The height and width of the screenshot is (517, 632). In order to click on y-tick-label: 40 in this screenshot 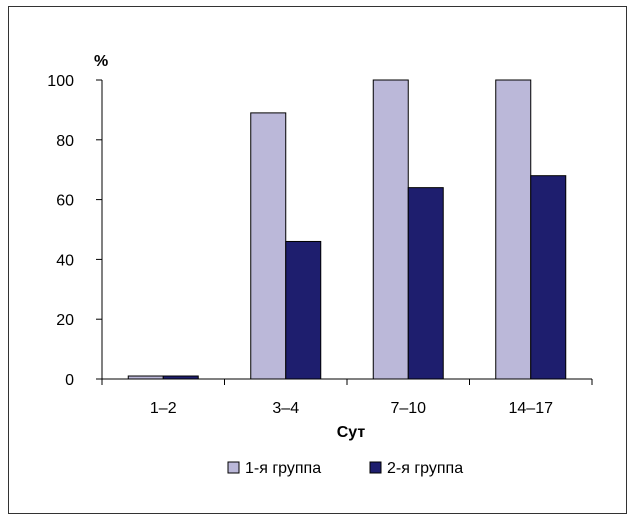, I will do `click(65, 260)`.